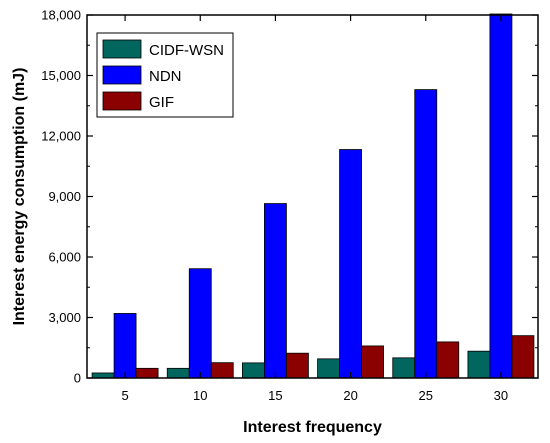 The image size is (550, 443). I want to click on y-tick-label: 15,000, so click(61, 75).